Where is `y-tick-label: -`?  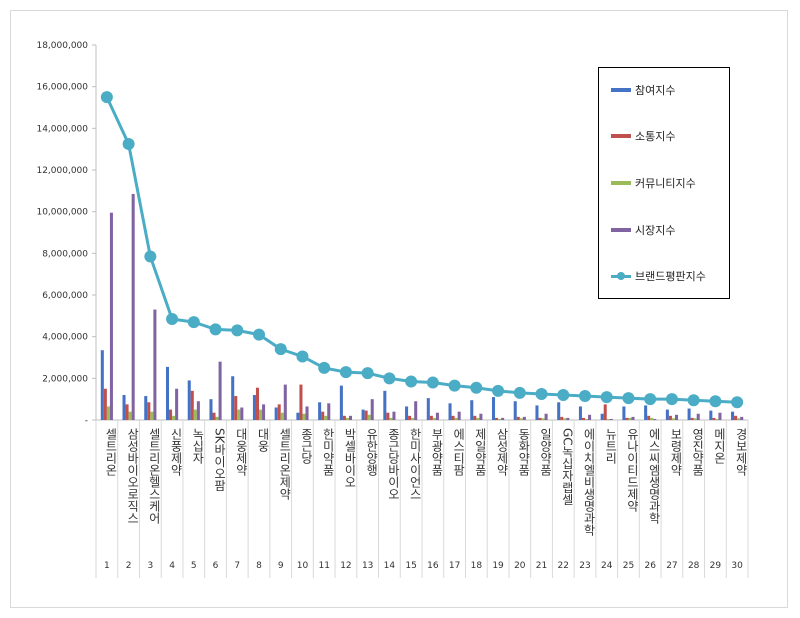
y-tick-label: - is located at coordinates (86, 421).